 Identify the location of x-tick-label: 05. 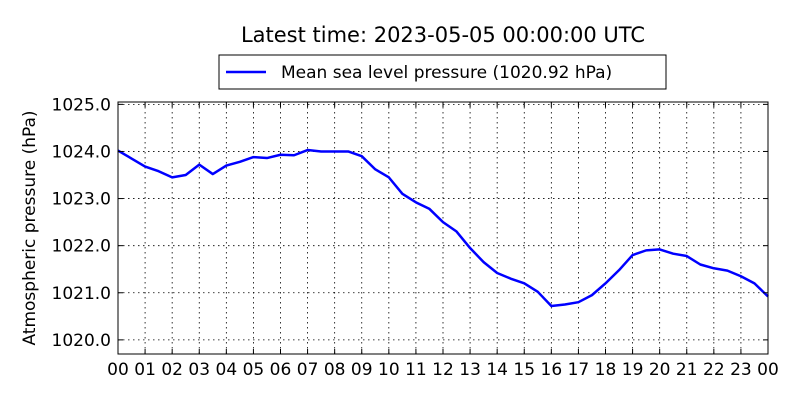
(254, 370).